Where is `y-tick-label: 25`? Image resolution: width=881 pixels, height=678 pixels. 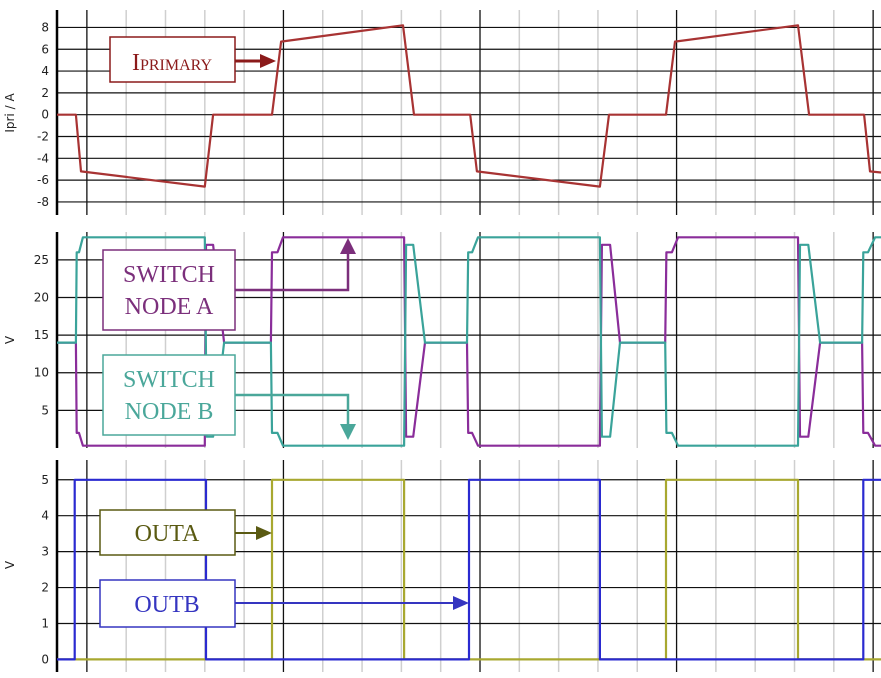
y-tick-label: 25 is located at coordinates (41, 260).